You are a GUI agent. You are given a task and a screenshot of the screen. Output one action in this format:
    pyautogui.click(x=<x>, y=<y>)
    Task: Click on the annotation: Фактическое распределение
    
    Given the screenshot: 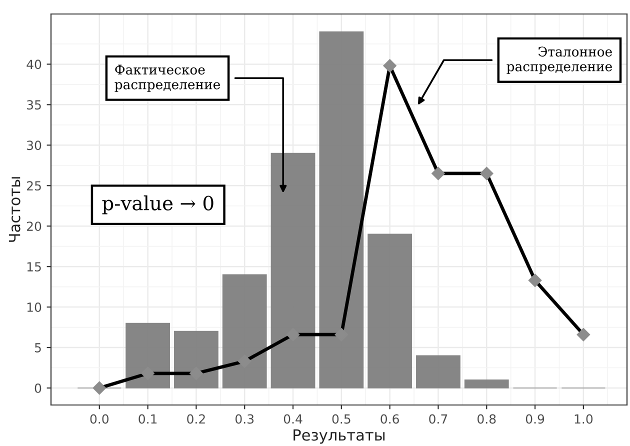 What is the action you would take?
    pyautogui.click(x=167, y=78)
    